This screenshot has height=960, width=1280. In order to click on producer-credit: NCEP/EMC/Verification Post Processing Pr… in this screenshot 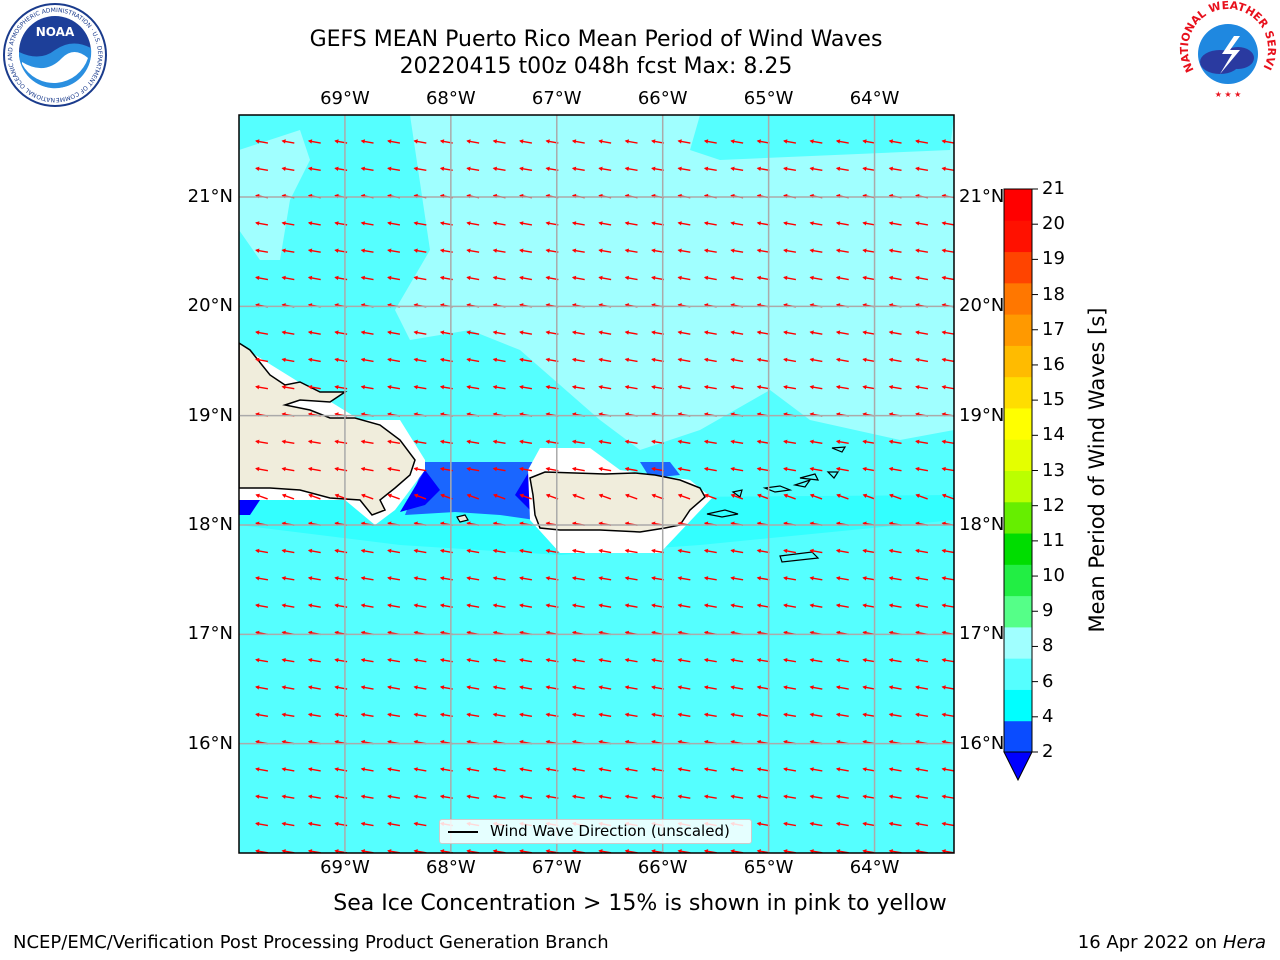, I will do `click(311, 942)`.